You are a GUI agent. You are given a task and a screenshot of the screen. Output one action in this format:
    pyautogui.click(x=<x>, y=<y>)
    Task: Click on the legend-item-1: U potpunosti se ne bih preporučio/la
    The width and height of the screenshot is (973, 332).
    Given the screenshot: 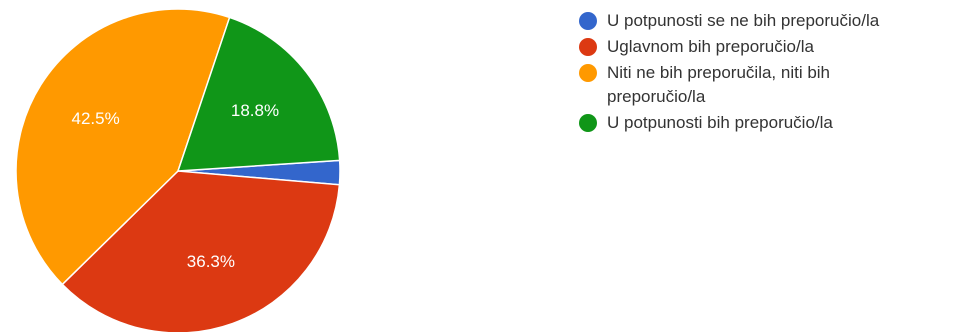 What is the action you would take?
    pyautogui.click(x=775, y=21)
    